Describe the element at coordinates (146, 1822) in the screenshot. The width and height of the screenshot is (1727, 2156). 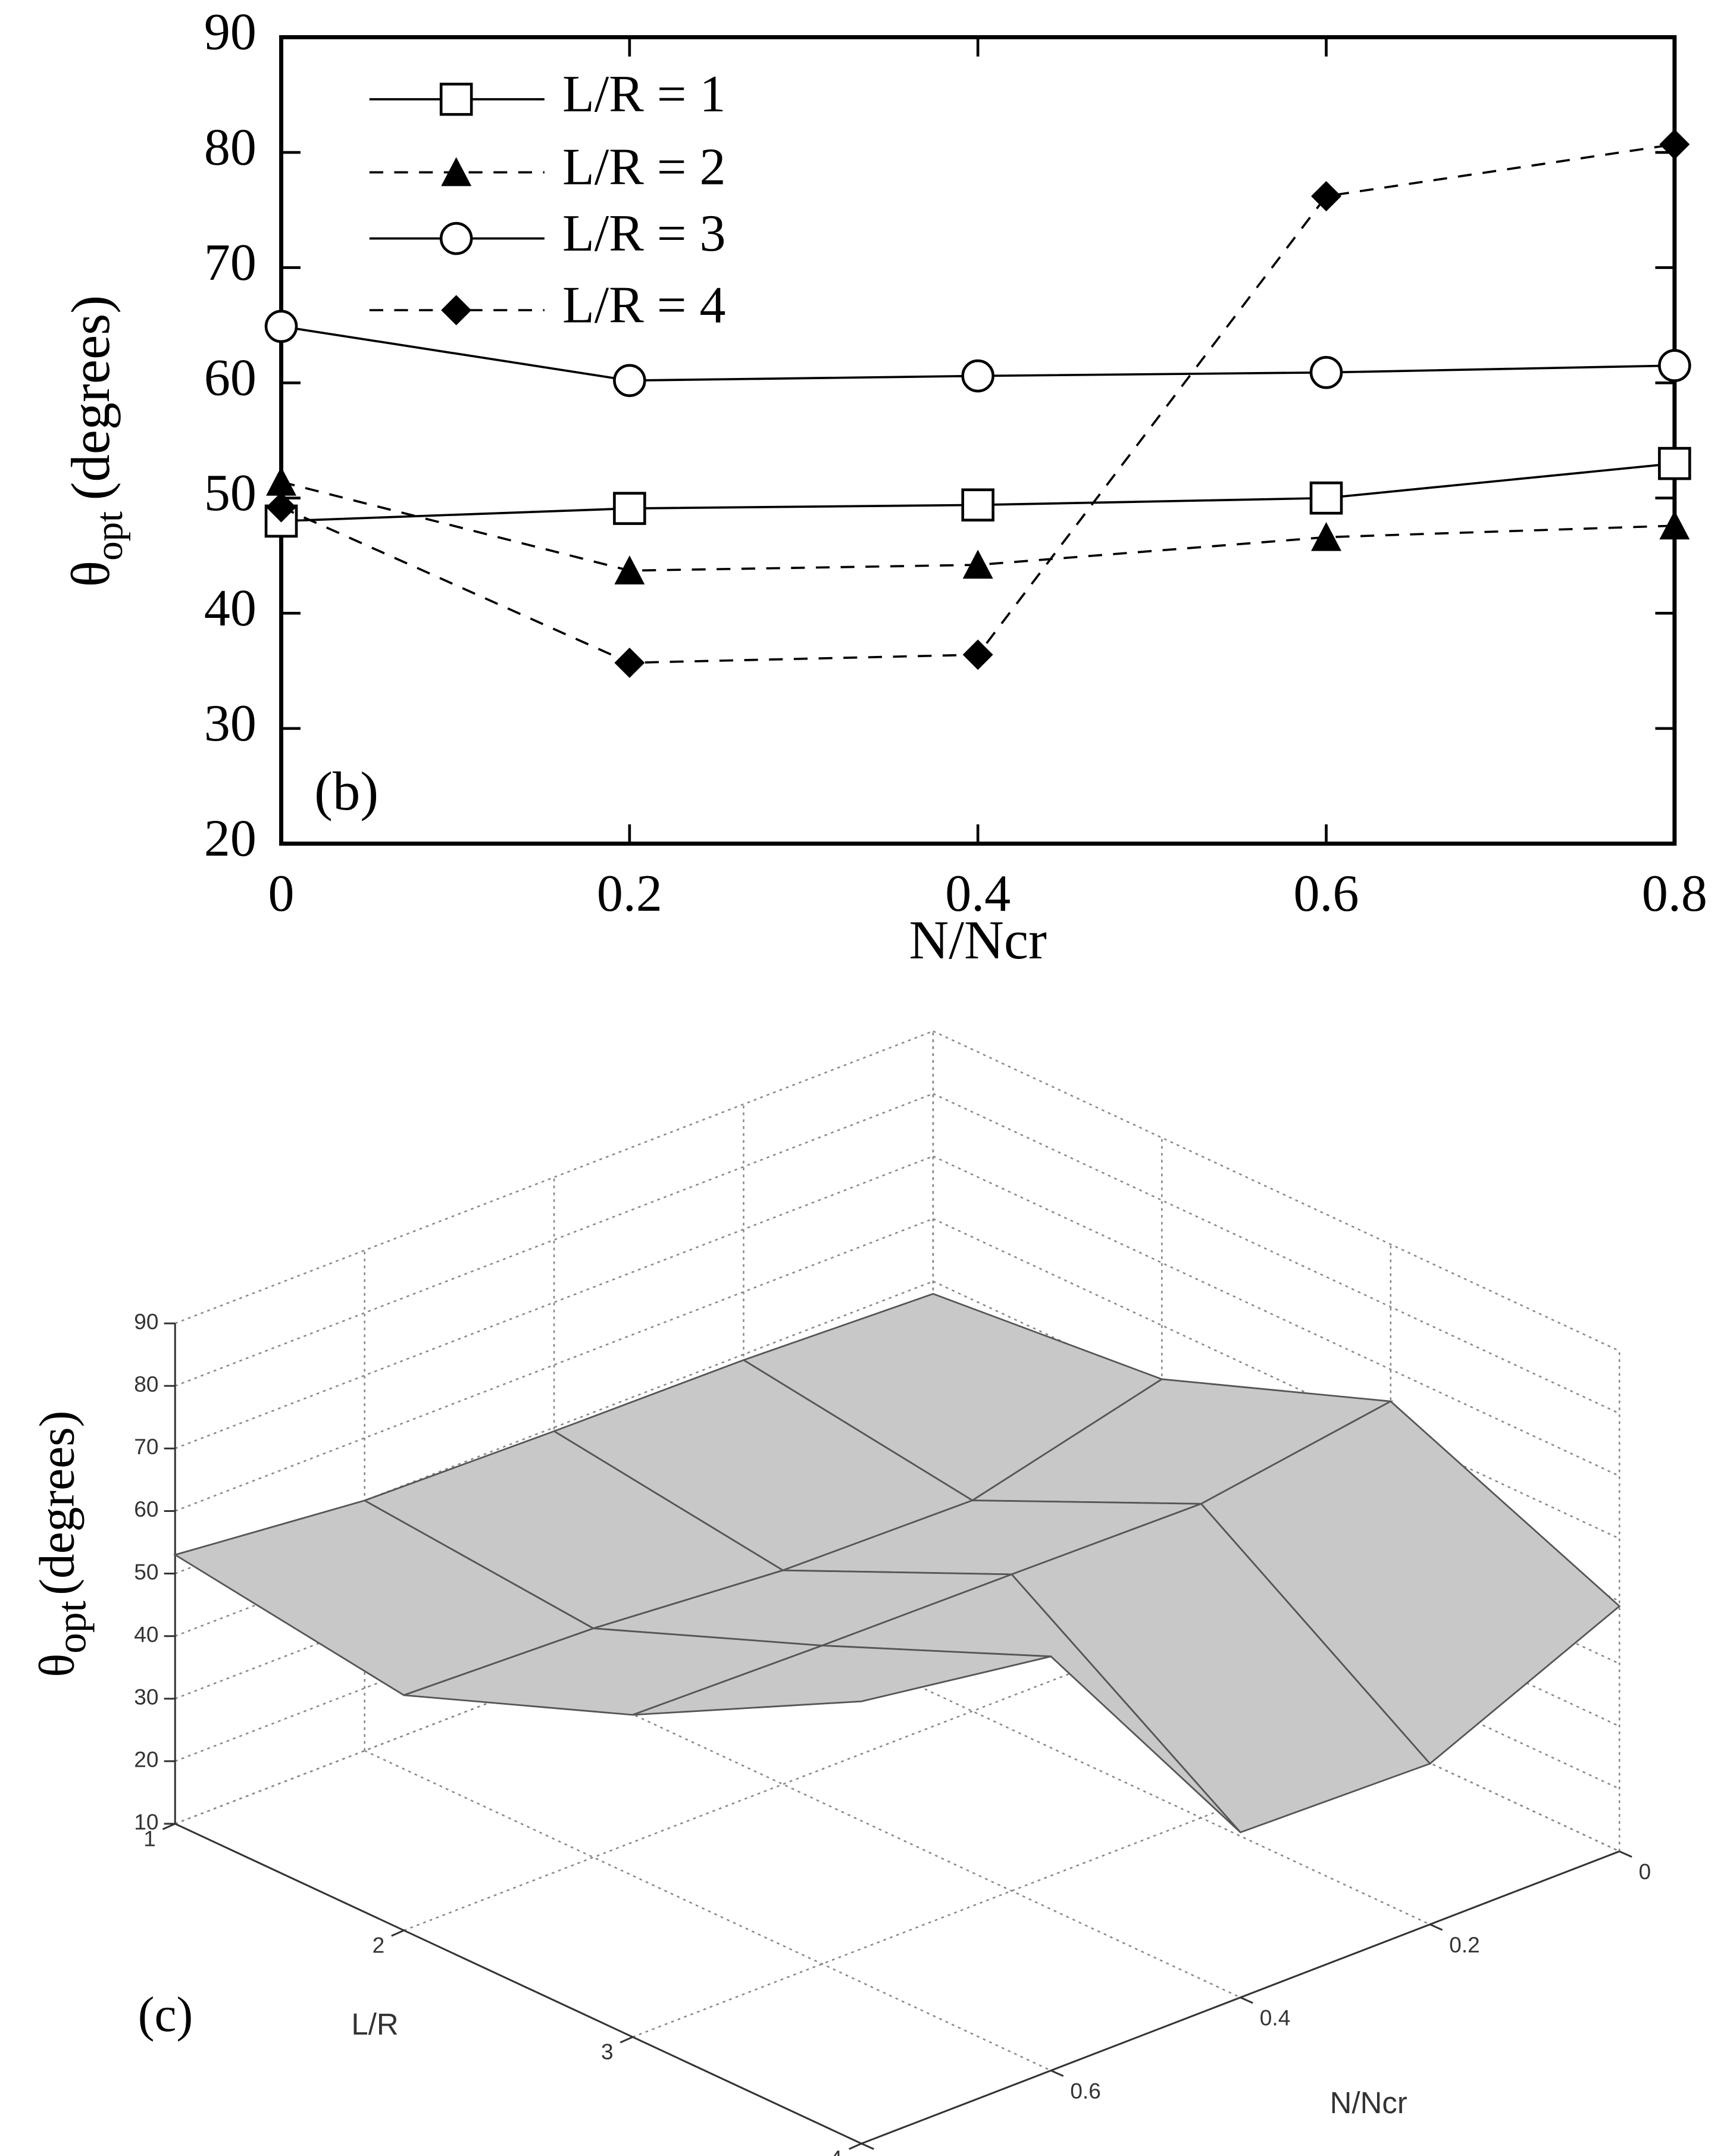
I see `z-tick-label: 10` at that location.